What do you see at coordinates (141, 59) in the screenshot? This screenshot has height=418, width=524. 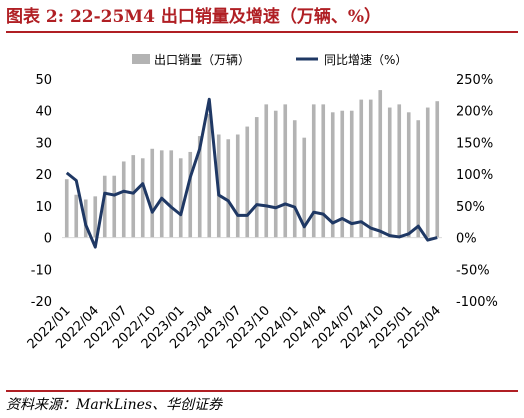 I see `legend-bar-swatch` at bounding box center [141, 59].